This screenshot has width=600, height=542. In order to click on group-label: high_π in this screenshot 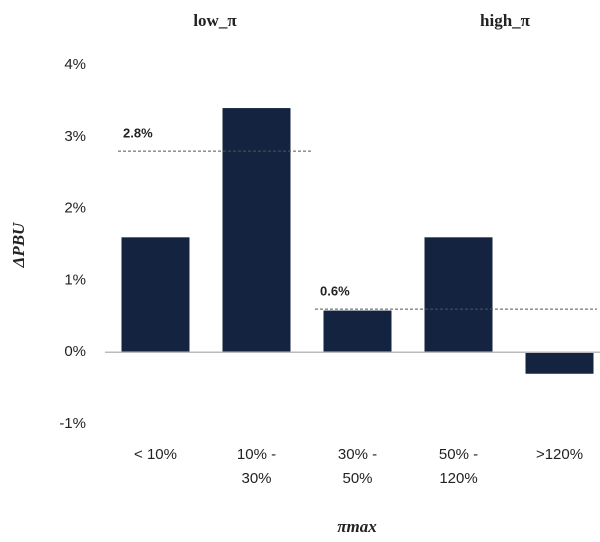, I will do `click(505, 20)`.